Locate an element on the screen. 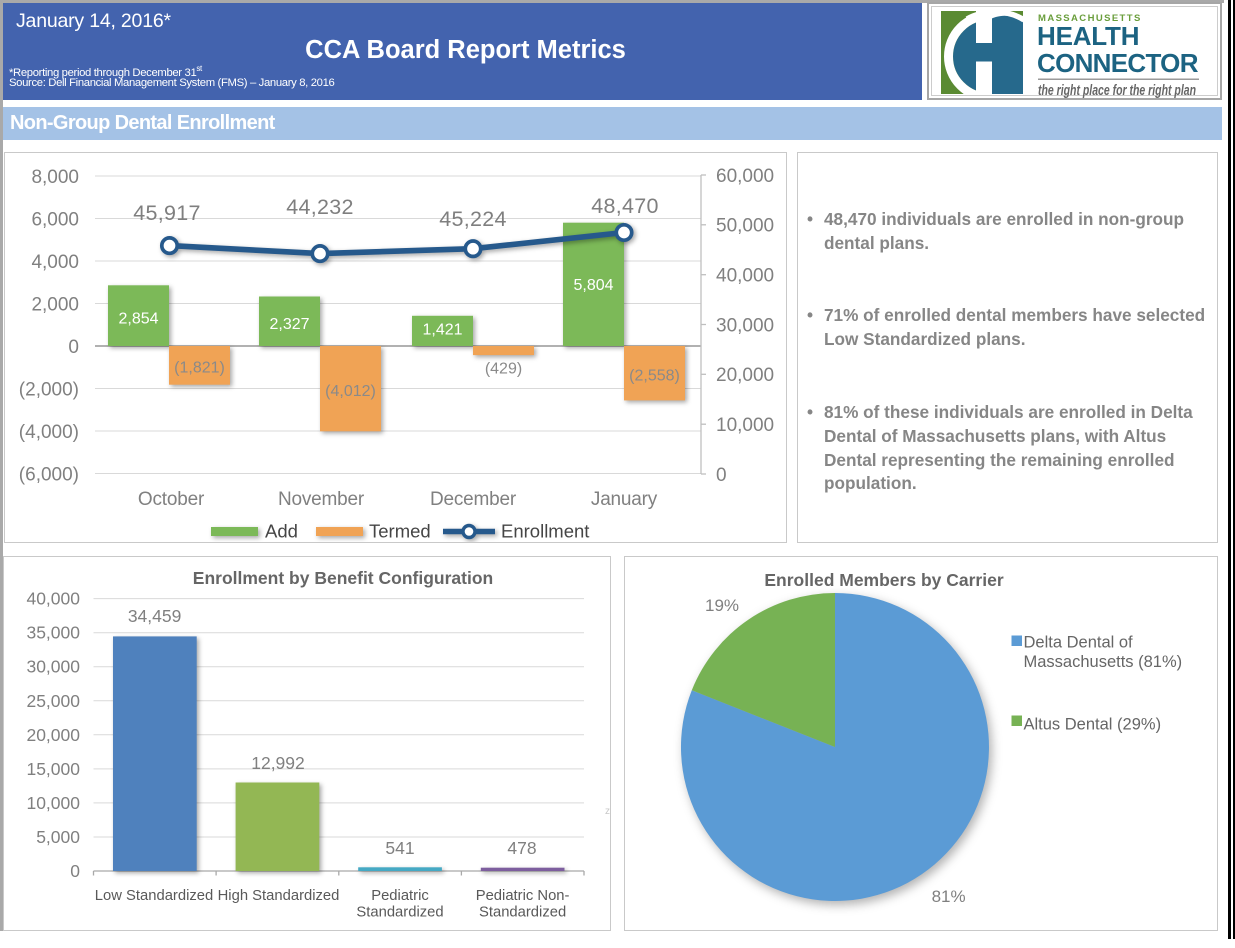  svg-text: 15,000 is located at coordinates (53, 769).